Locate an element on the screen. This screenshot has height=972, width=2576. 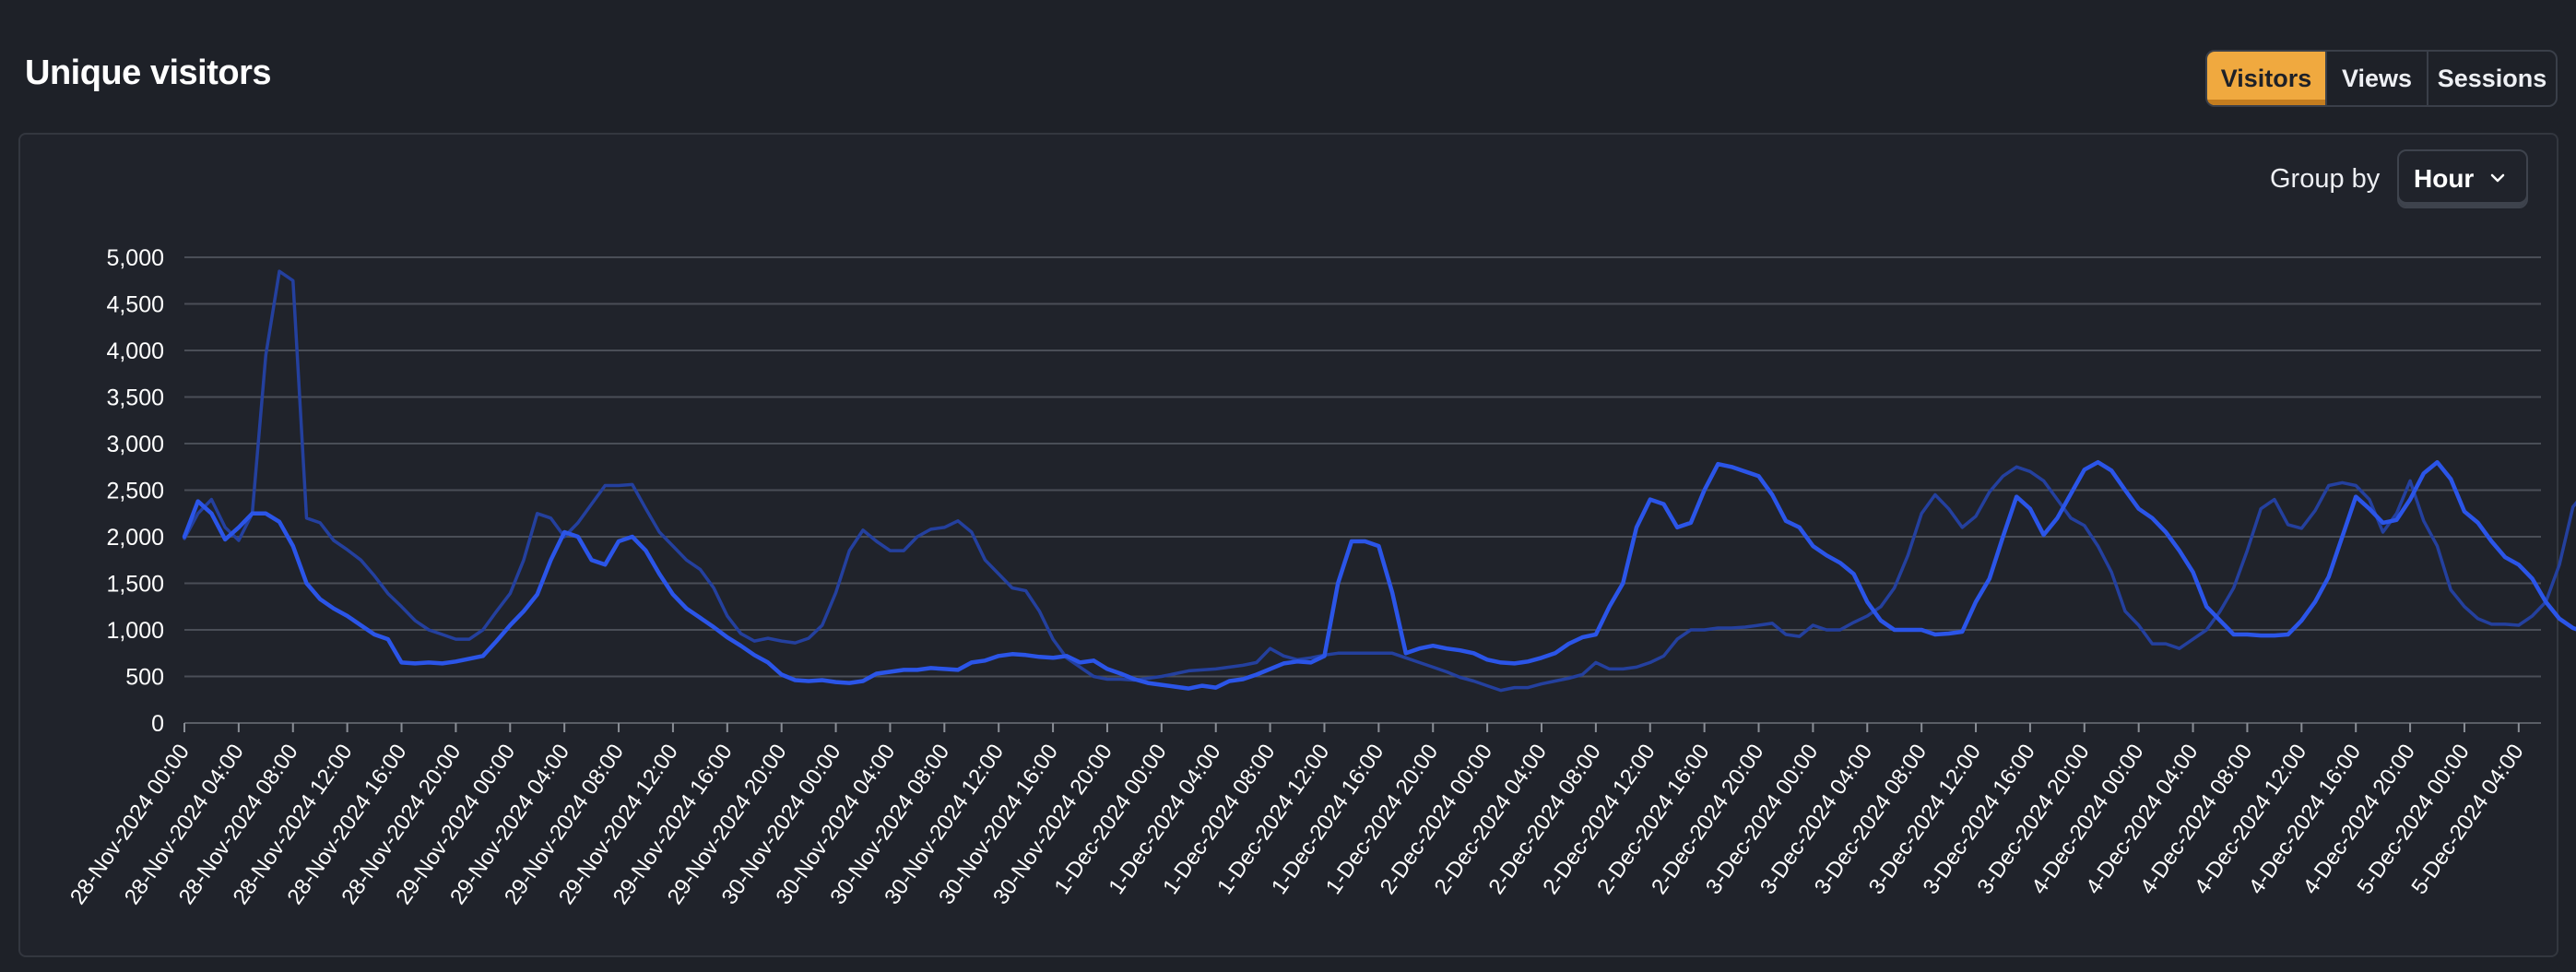
y-tick-label: 5,000 is located at coordinates (135, 258).